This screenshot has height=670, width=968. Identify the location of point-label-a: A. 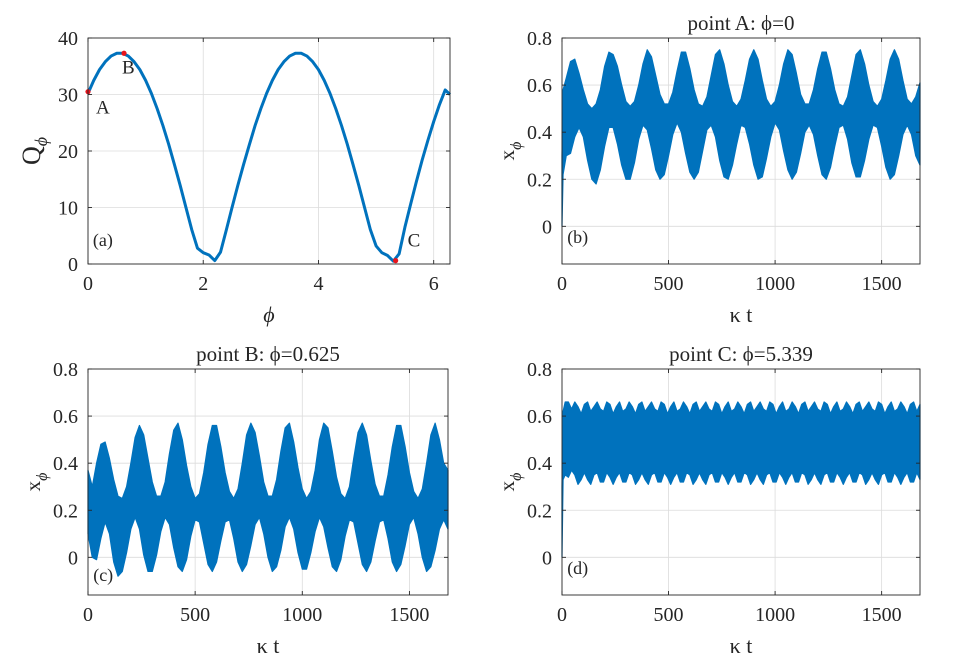
(103, 108).